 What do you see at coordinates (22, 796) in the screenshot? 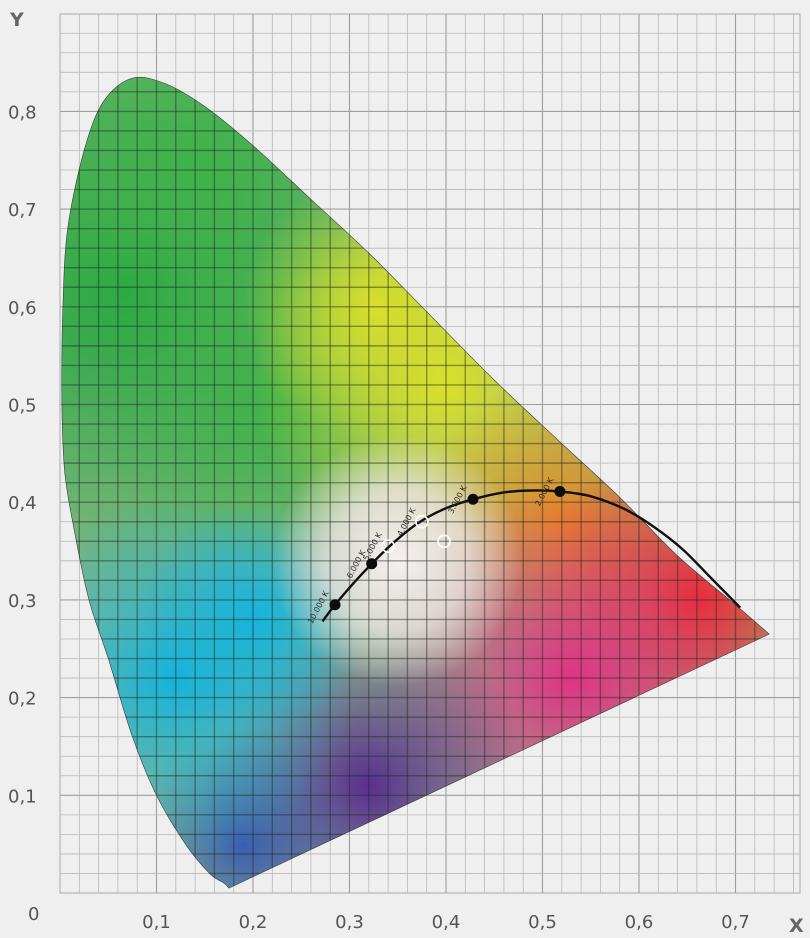
I see `y-tick-label: 0,1` at bounding box center [22, 796].